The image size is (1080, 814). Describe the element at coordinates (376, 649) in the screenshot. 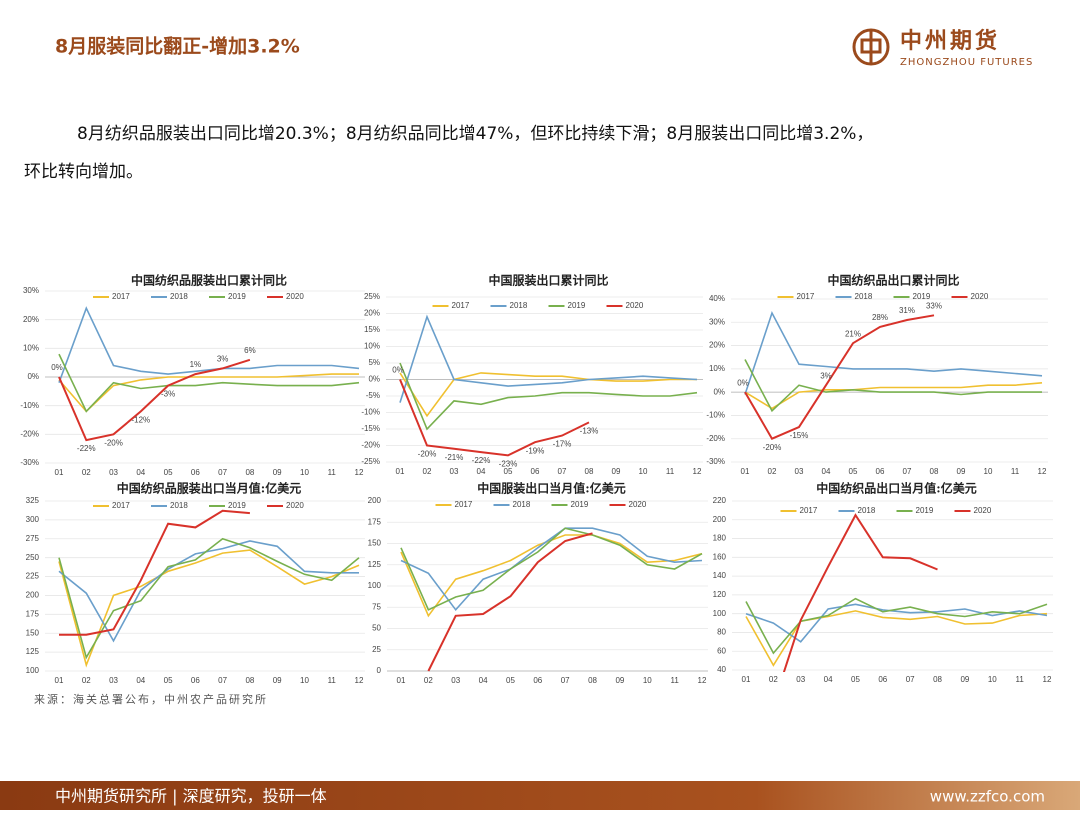

I see `y-tick-label: 25` at that location.